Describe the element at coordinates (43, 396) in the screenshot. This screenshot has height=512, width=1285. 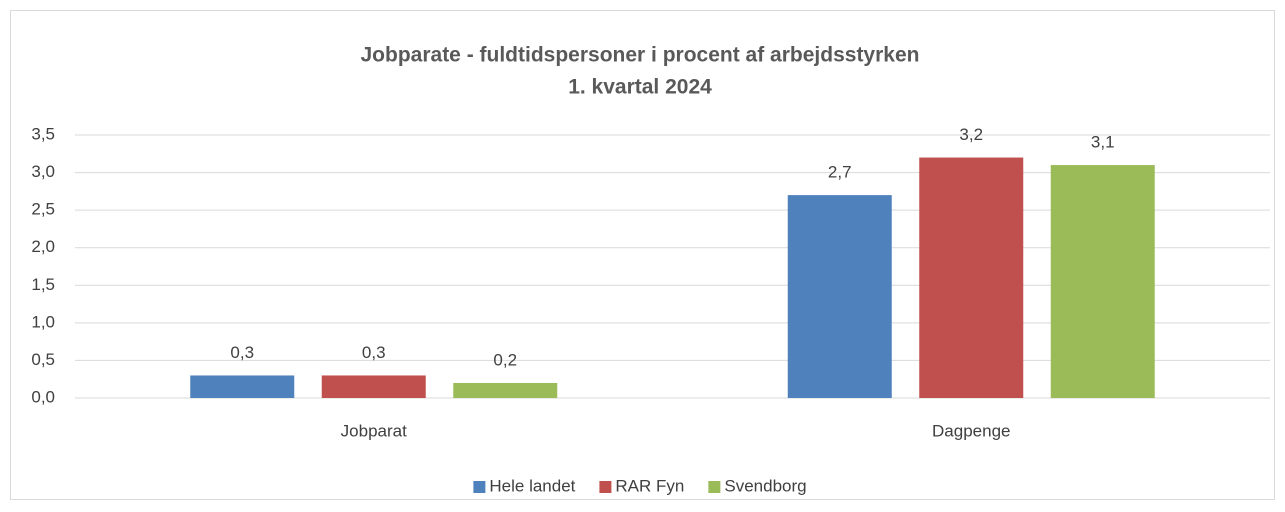
I see `y-tick-label: 0,0` at that location.